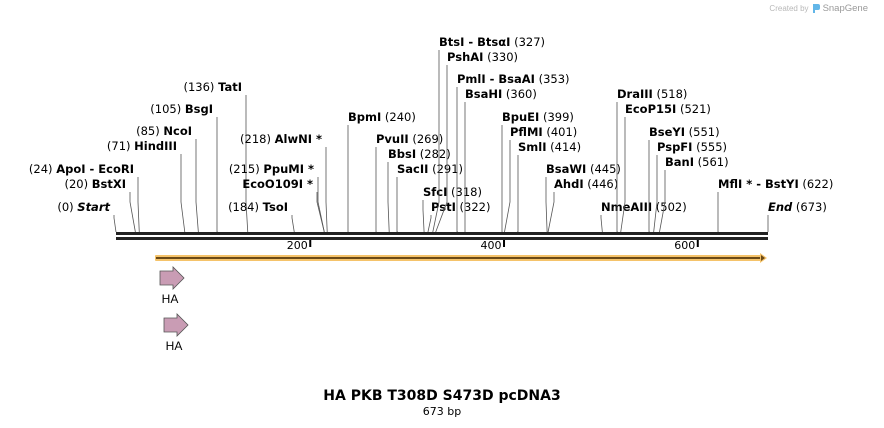  What do you see at coordinates (501, 94) in the screenshot?
I see `site-label: BsaHI (360)` at bounding box center [501, 94].